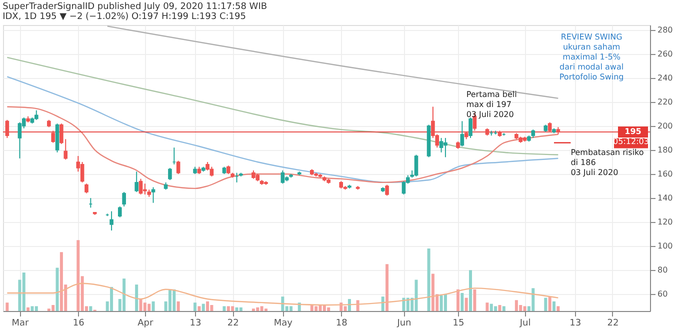 Image resolution: width=675 pixels, height=331 pixels. Describe the element at coordinates (491, 105) in the screenshot. I see `annotation: Pertama beli max di 197 03 Juli 2020` at that location.